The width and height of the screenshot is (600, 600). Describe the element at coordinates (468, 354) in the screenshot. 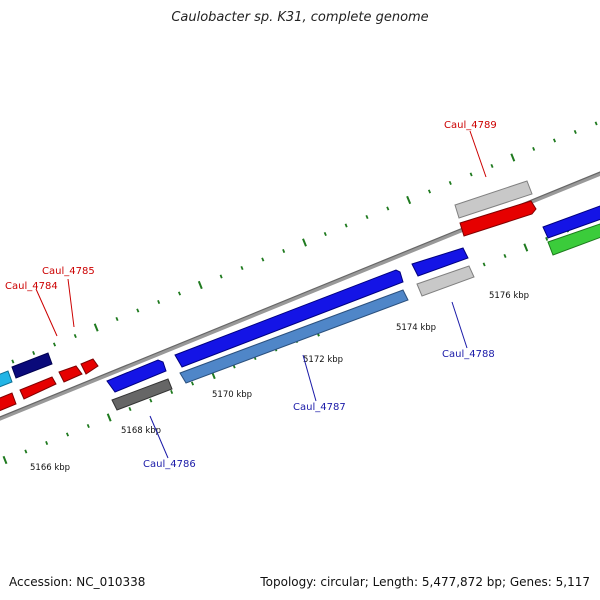

I see `gene-label-caul-4788: Caul_4788` at that location.